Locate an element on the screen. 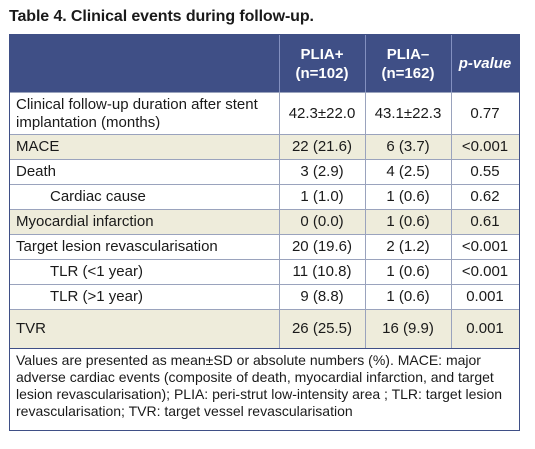 This screenshot has width=535, height=449. header-p-value: p-value is located at coordinates (485, 63).